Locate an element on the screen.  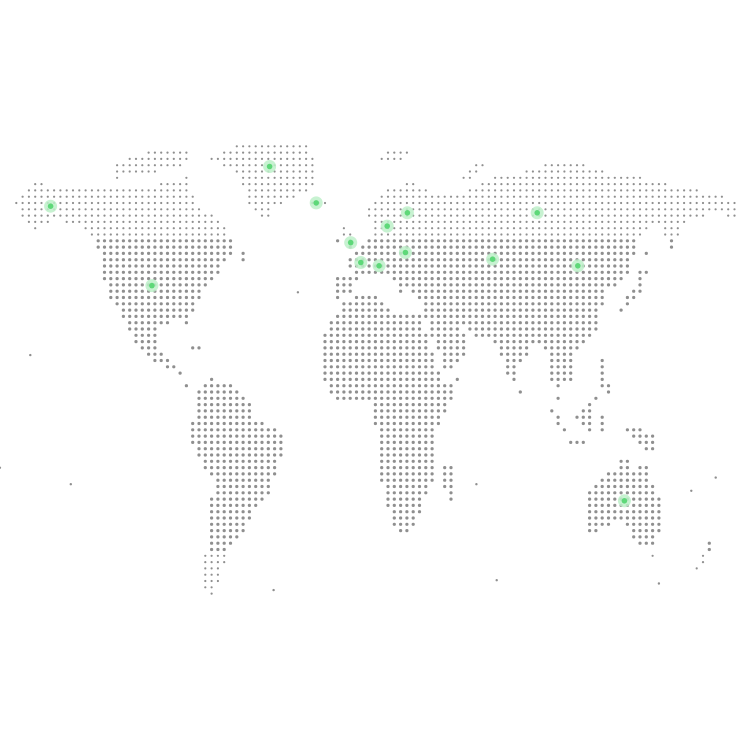
usa-marker is located at coordinates (152, 286).